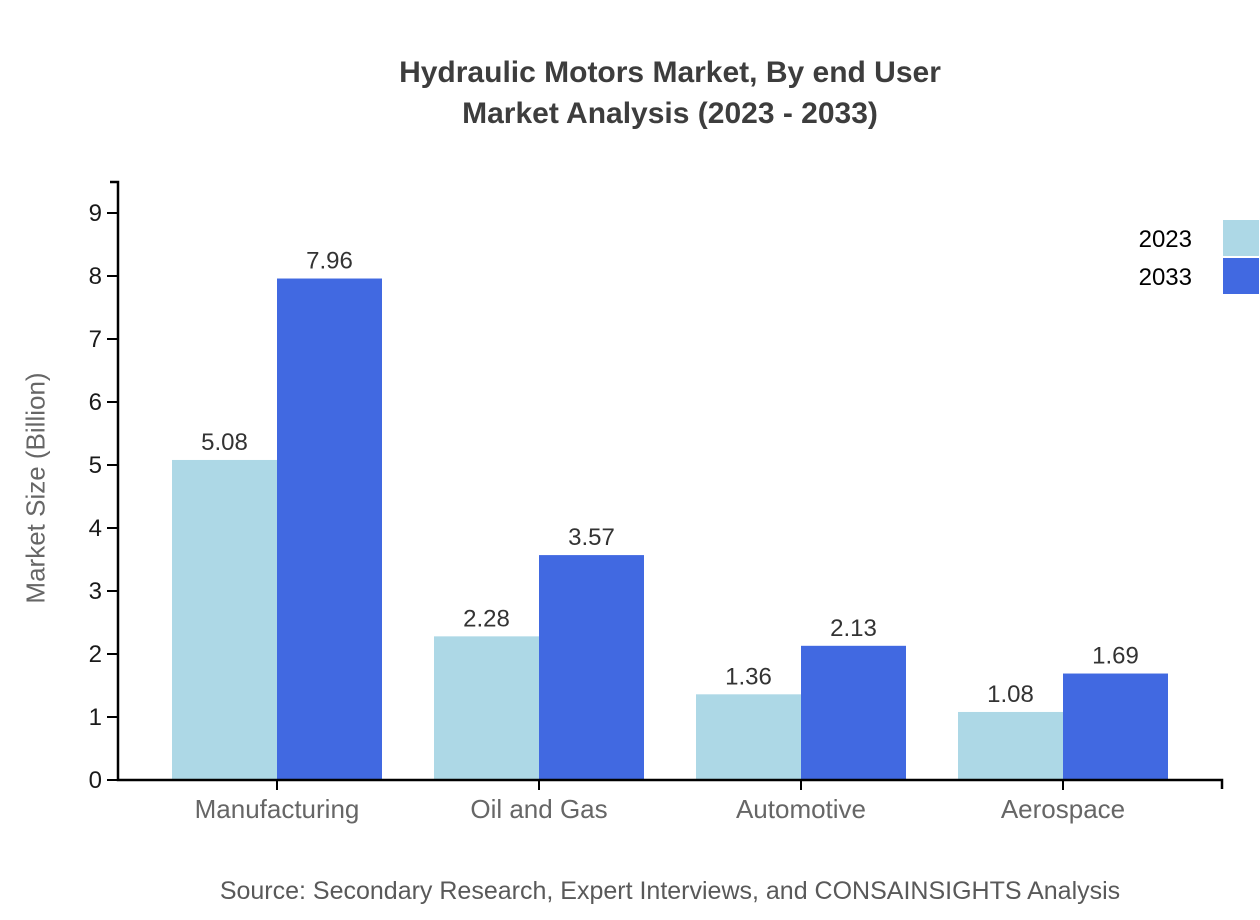  I want to click on y-axis-tick-label: 5, so click(95, 465).